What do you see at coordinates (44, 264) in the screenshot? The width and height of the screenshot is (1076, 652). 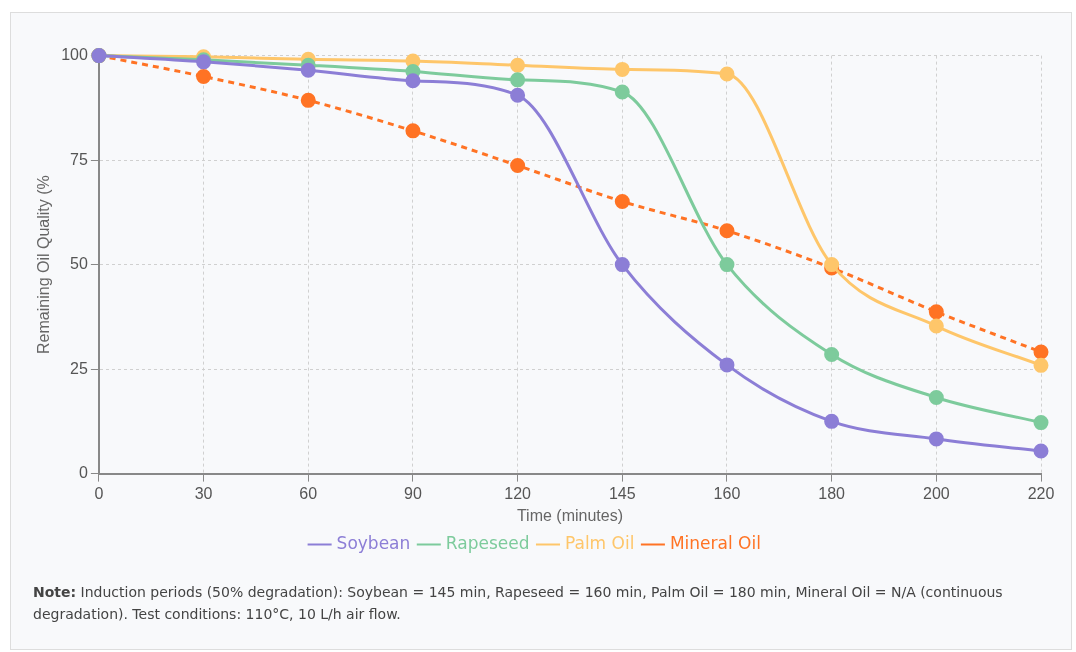 I see `y-axis-title: Remaining Oil Quality (%` at bounding box center [44, 264].